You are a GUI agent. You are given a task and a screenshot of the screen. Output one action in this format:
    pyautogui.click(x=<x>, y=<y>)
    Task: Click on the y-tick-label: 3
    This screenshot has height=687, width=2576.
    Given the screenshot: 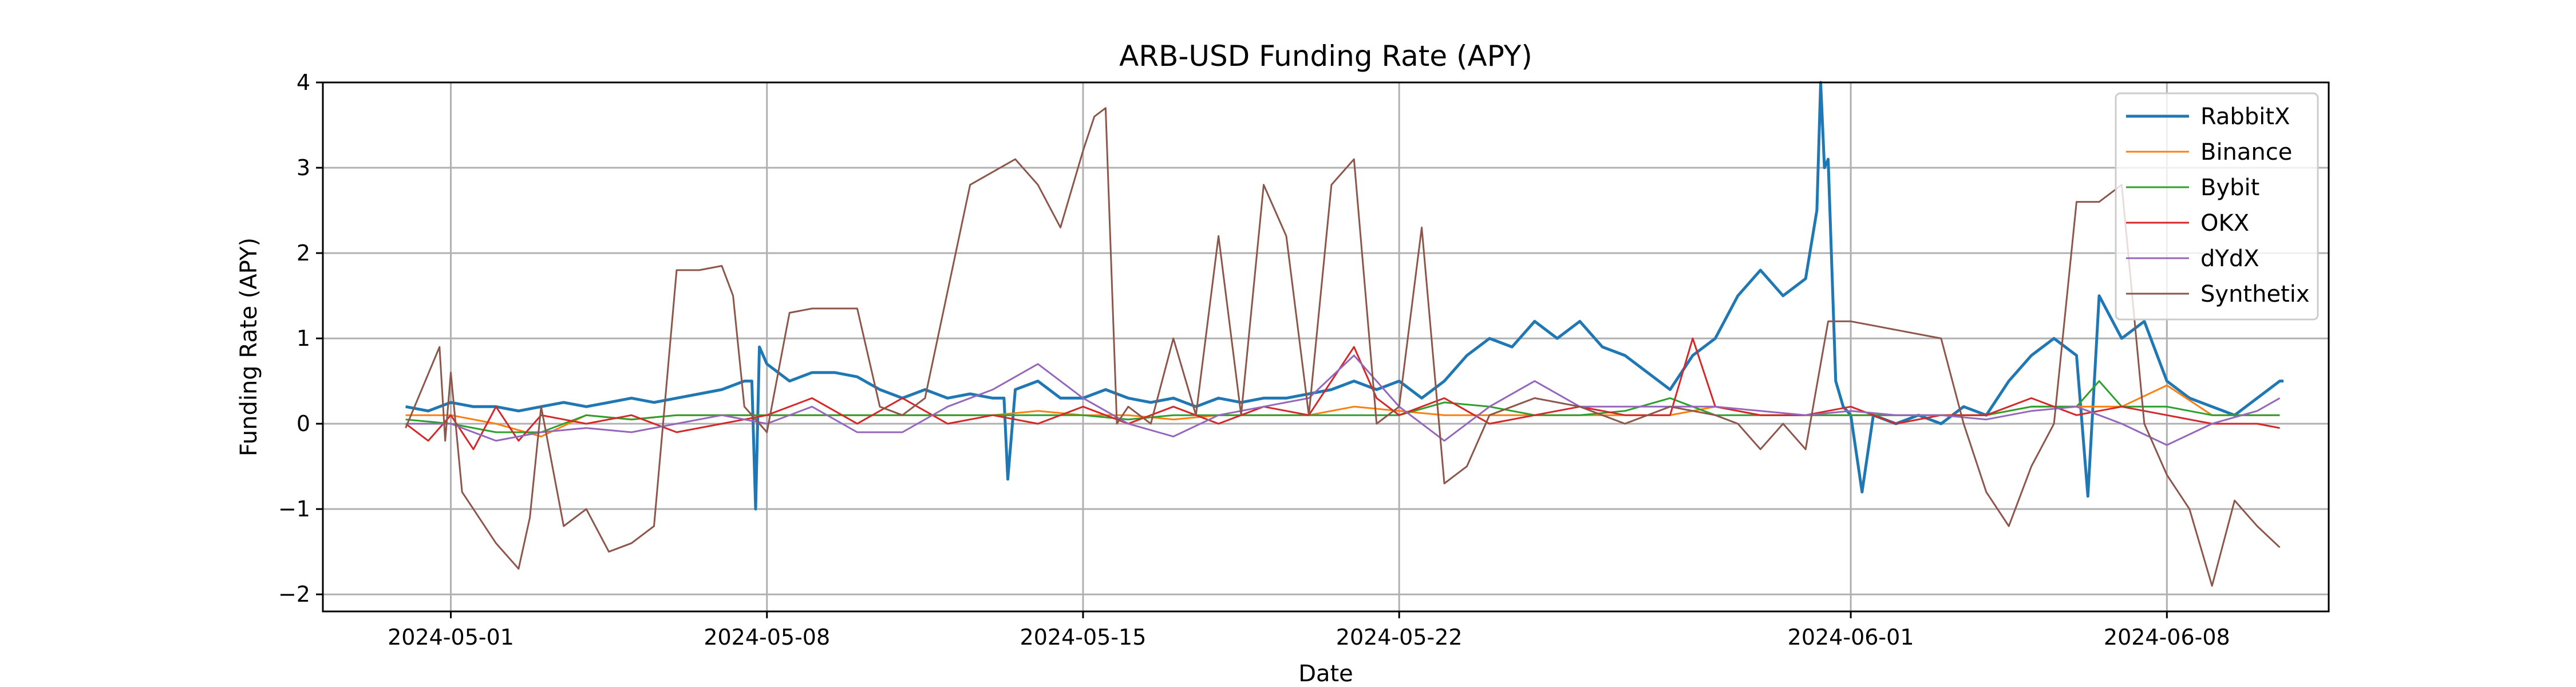 What is the action you would take?
    pyautogui.click(x=303, y=167)
    